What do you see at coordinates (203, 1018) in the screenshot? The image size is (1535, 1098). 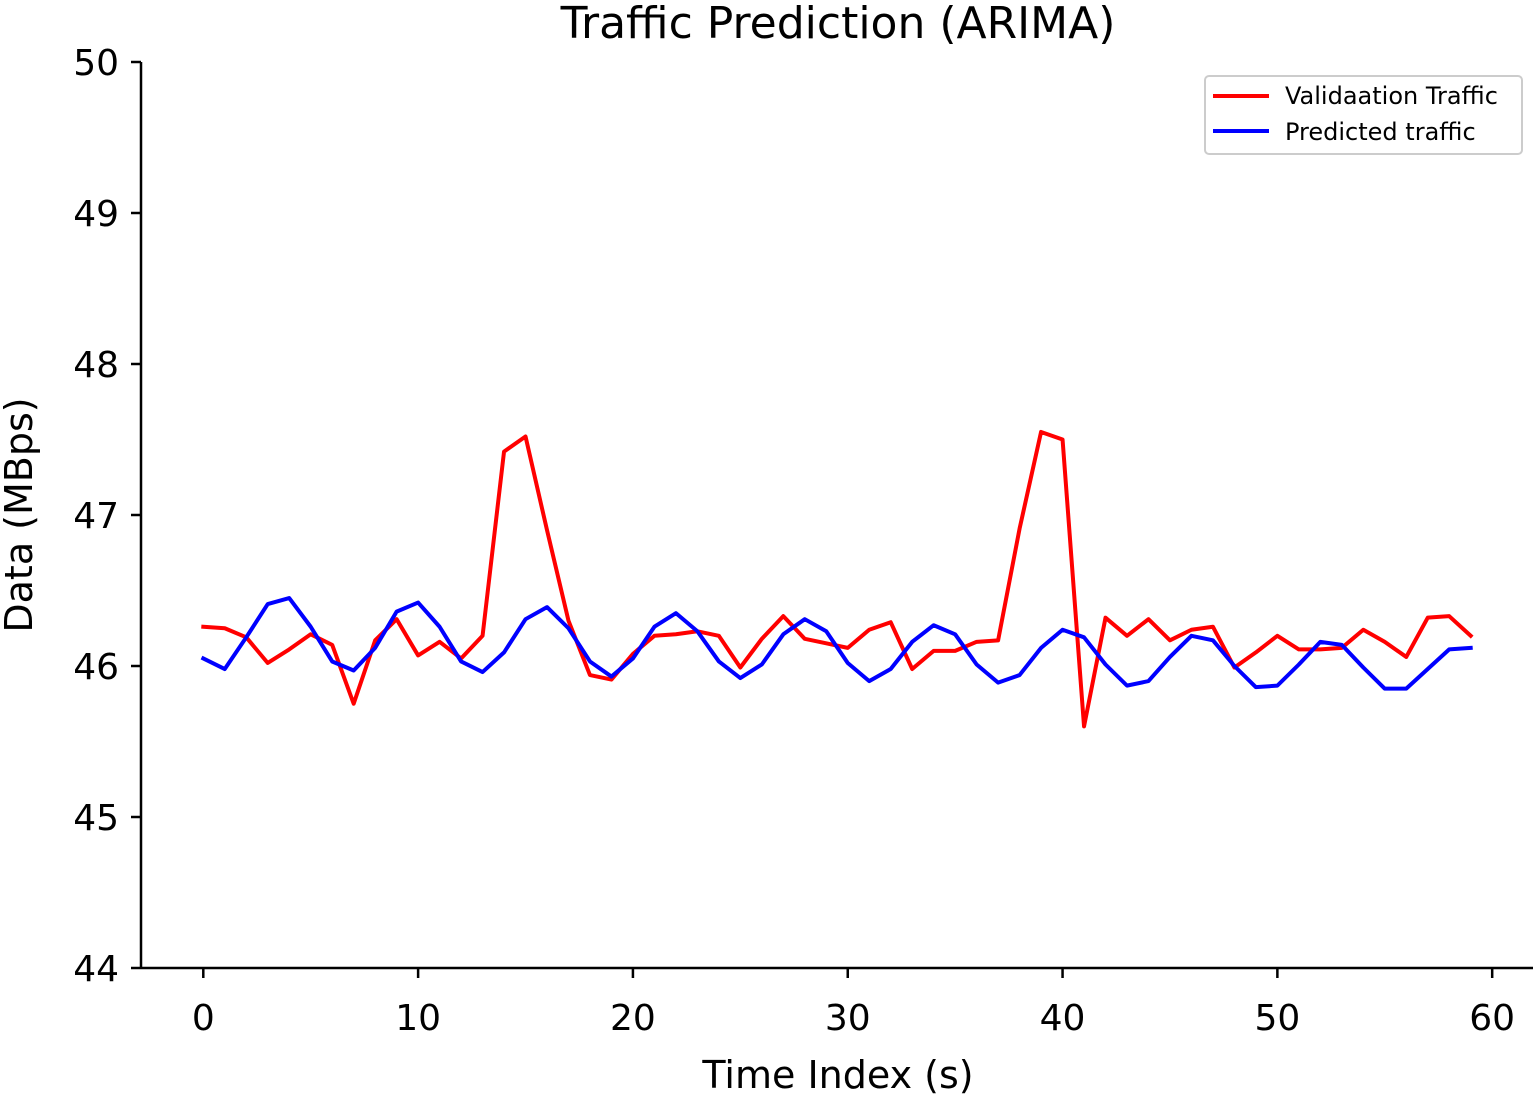 I see `x-tick-label: 0` at bounding box center [203, 1018].